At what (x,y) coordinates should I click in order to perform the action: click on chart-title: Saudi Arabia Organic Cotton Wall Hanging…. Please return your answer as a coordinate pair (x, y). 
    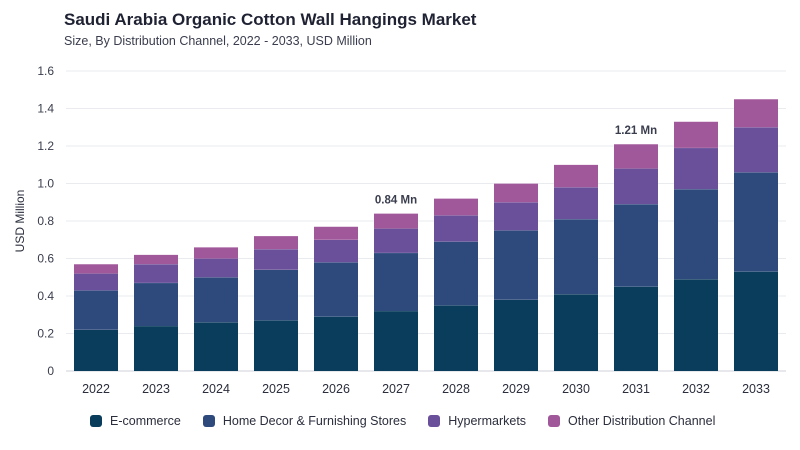
    Looking at the image, I should click on (270, 19).